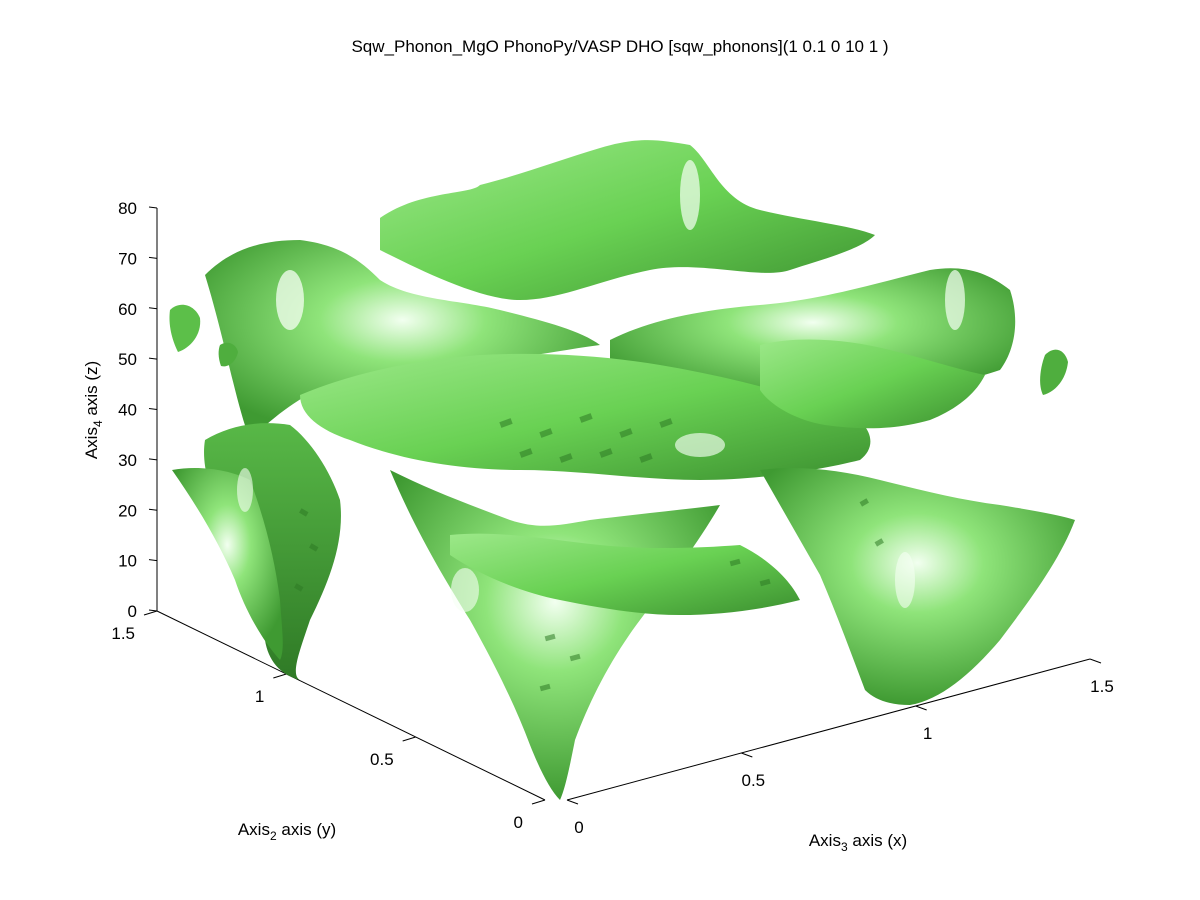 The image size is (1200, 900). I want to click on surface-wing-right, so click(872, 384).